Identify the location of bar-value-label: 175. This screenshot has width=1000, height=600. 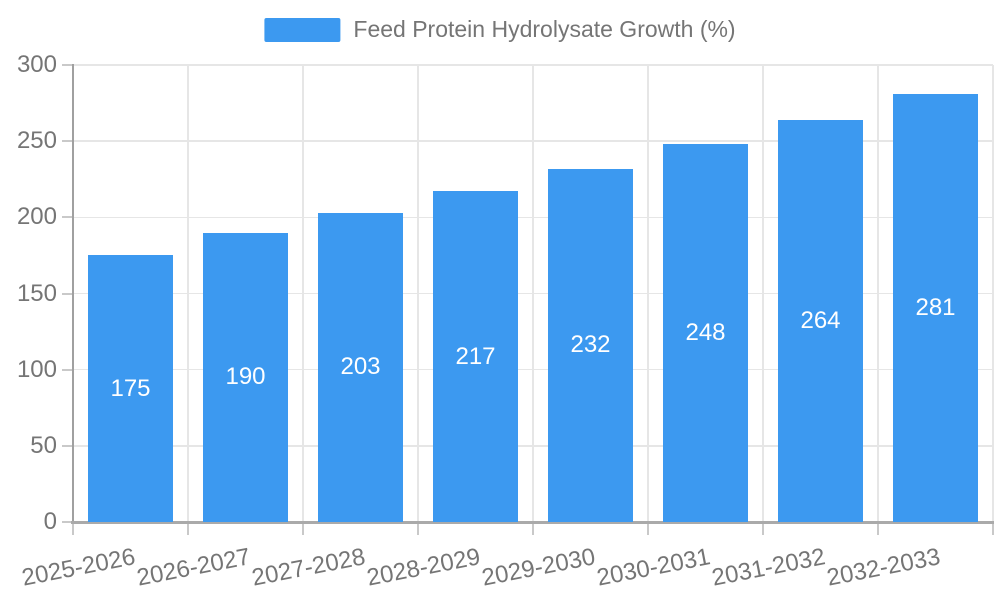
(130, 388).